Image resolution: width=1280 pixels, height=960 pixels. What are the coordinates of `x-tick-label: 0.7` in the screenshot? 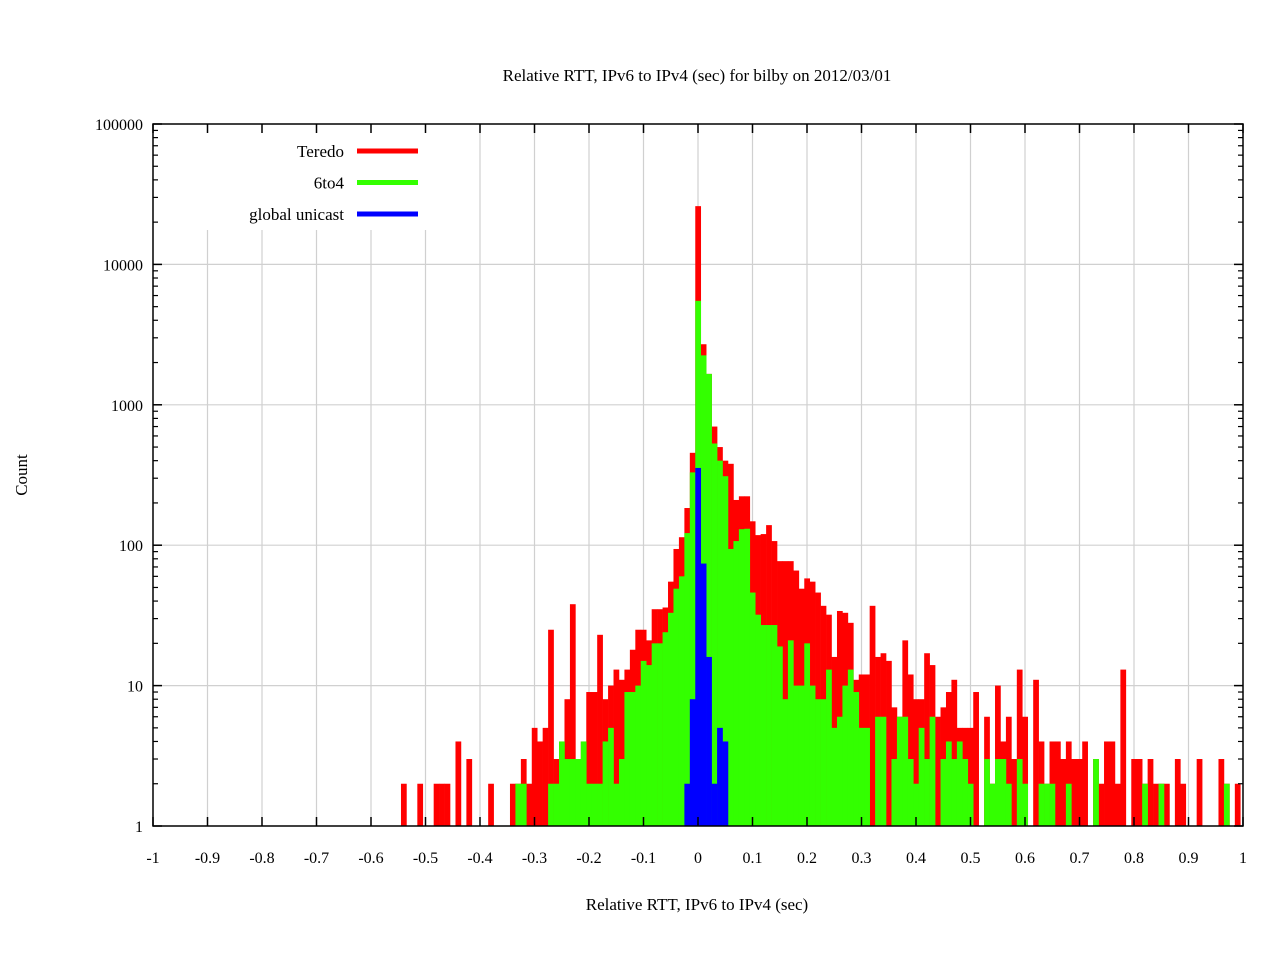 It's located at (1080, 858).